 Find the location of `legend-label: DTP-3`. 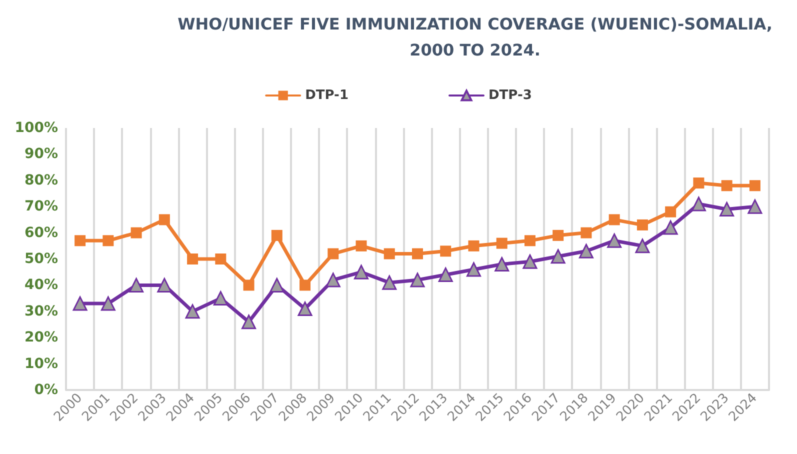

legend-label: DTP-3 is located at coordinates (510, 95).